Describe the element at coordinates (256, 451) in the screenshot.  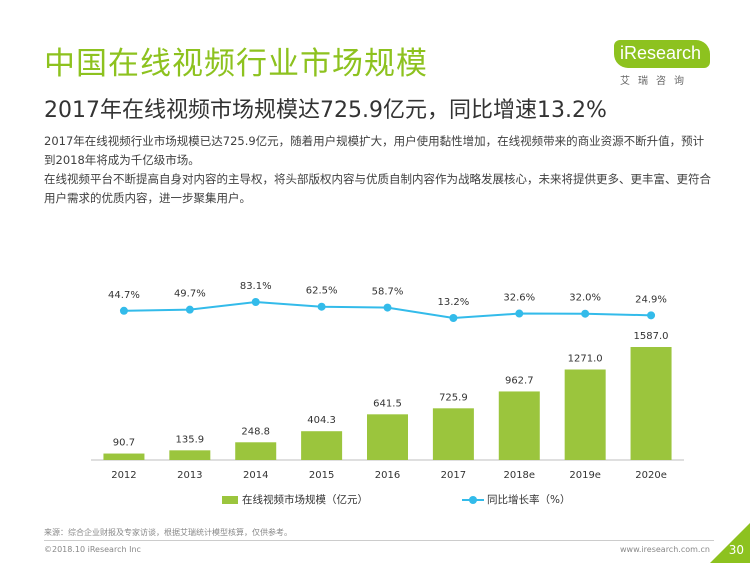
I see `bar-2014` at that location.